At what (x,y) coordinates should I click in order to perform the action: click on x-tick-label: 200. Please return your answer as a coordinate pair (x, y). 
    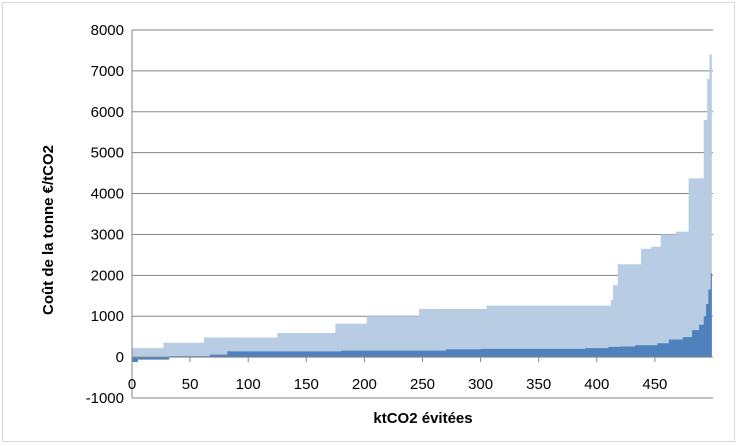
    Looking at the image, I should click on (364, 384).